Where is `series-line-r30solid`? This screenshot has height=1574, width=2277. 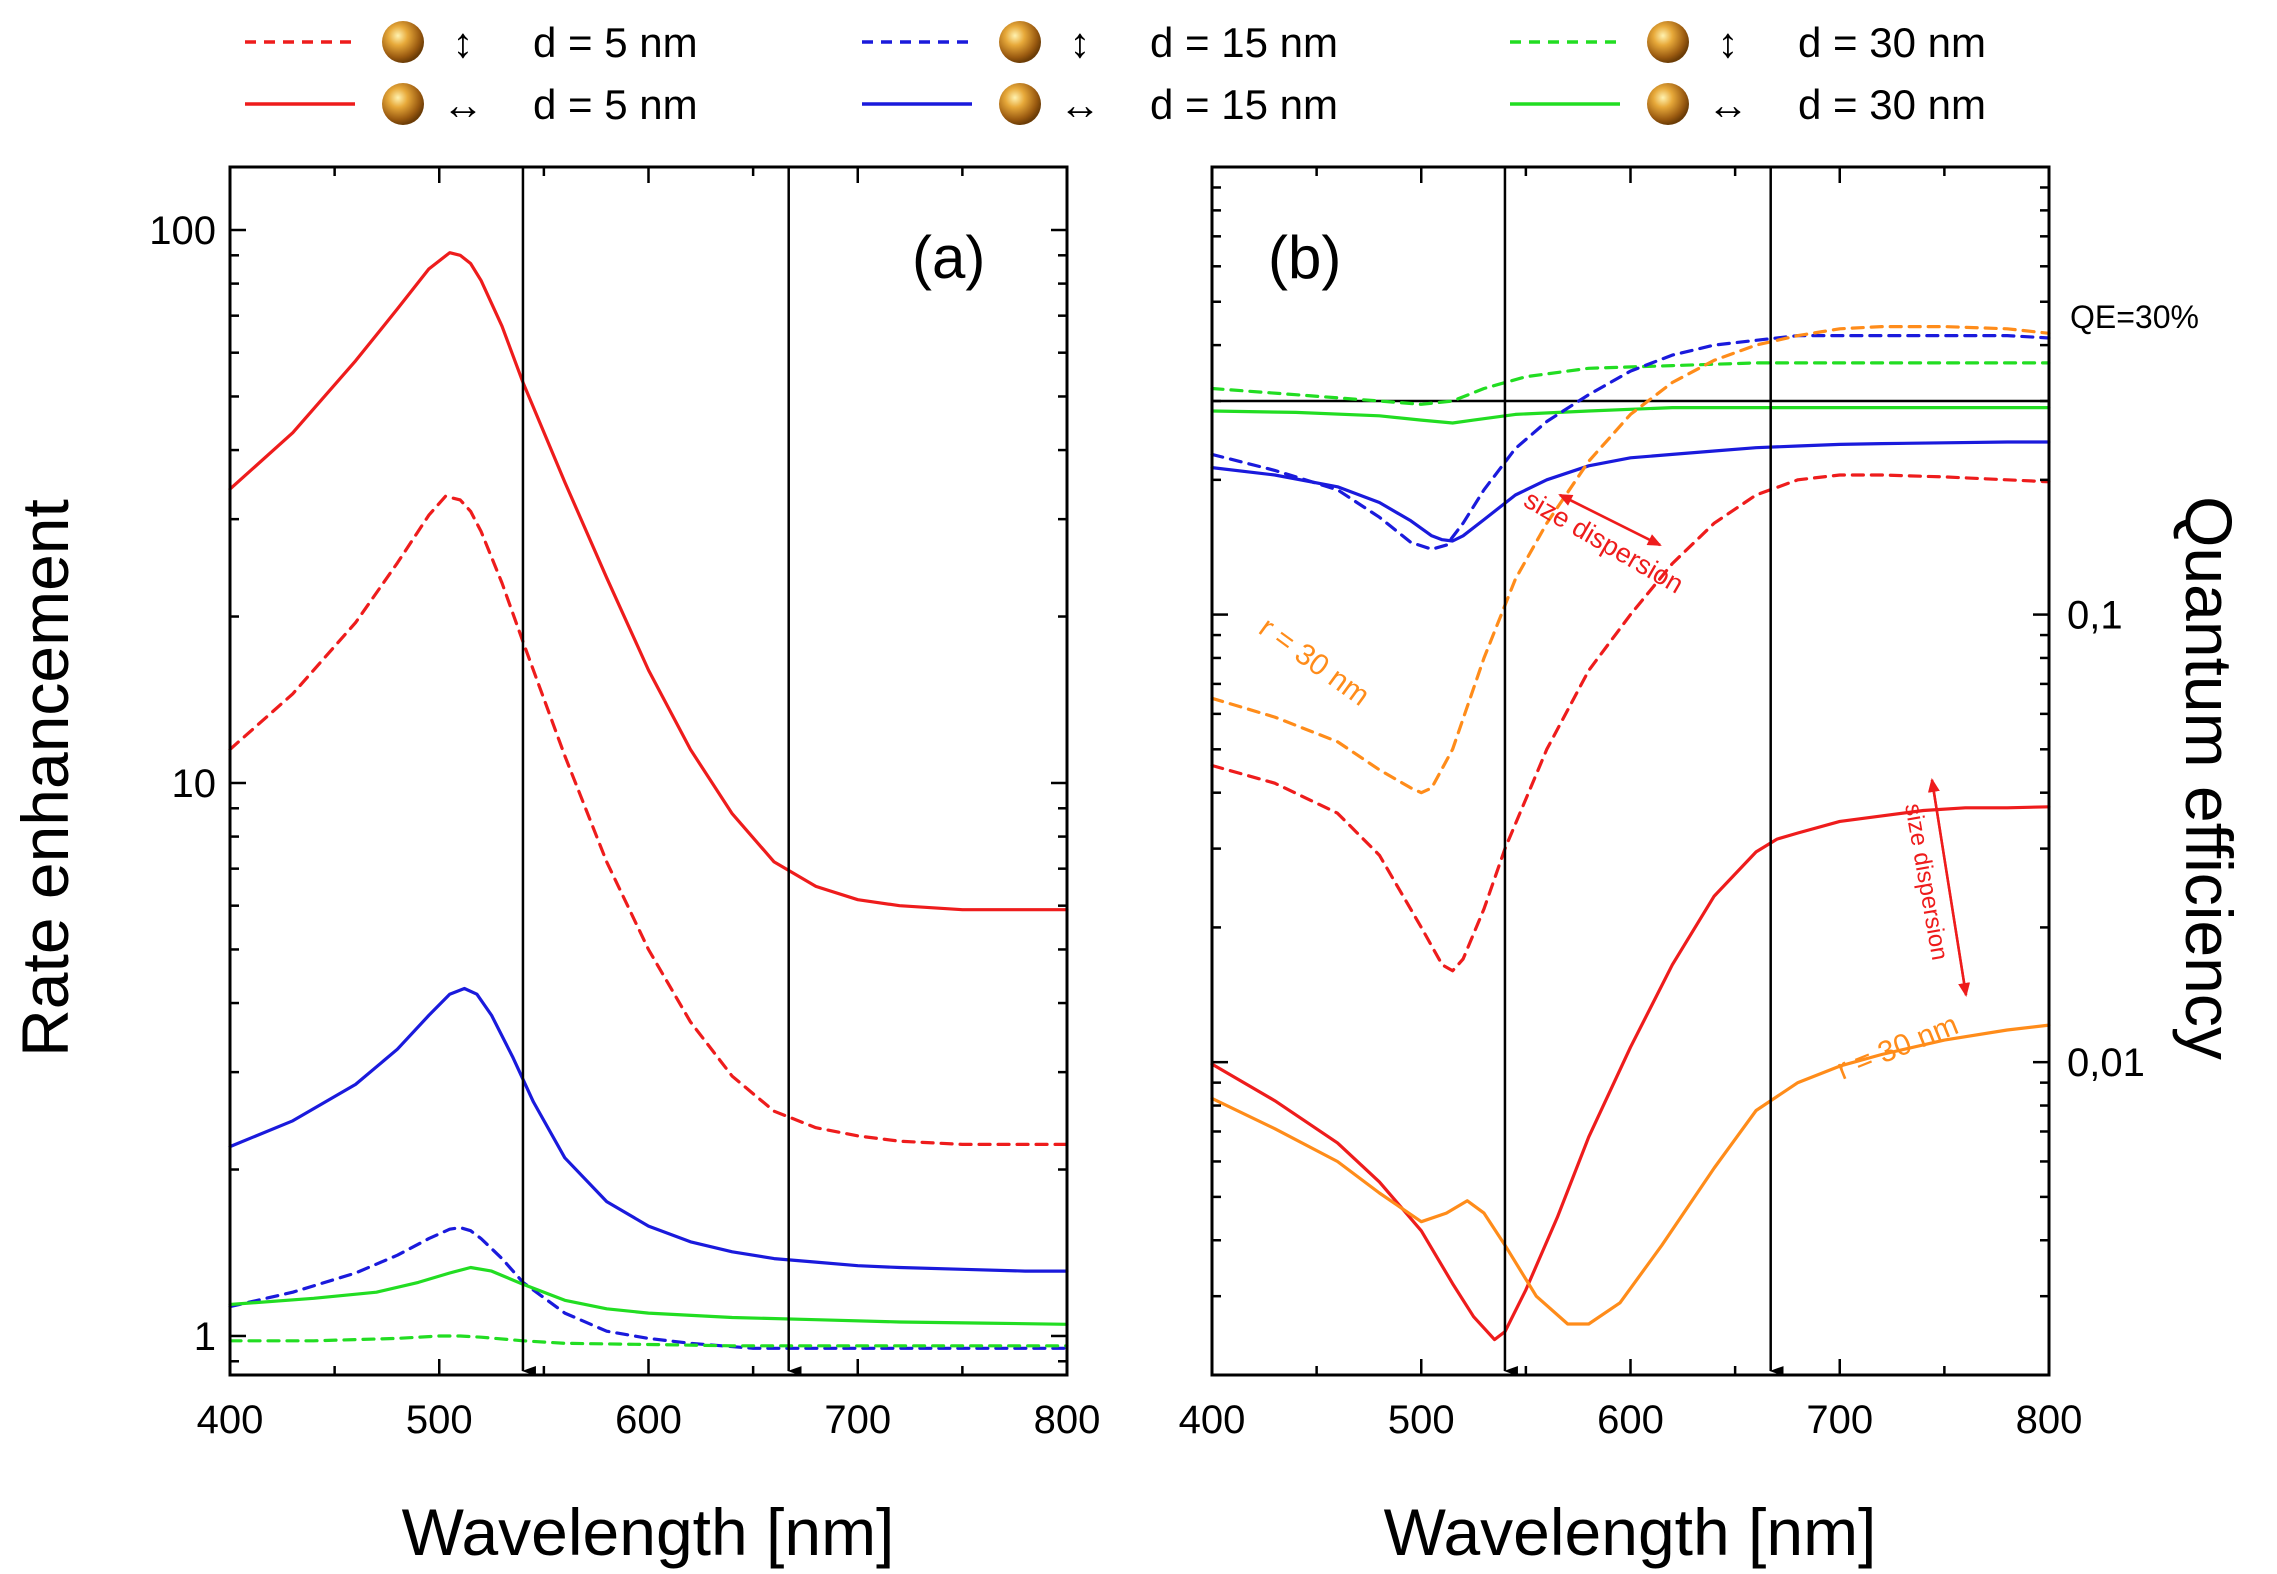
series-line-r30solid is located at coordinates (1630, 1174).